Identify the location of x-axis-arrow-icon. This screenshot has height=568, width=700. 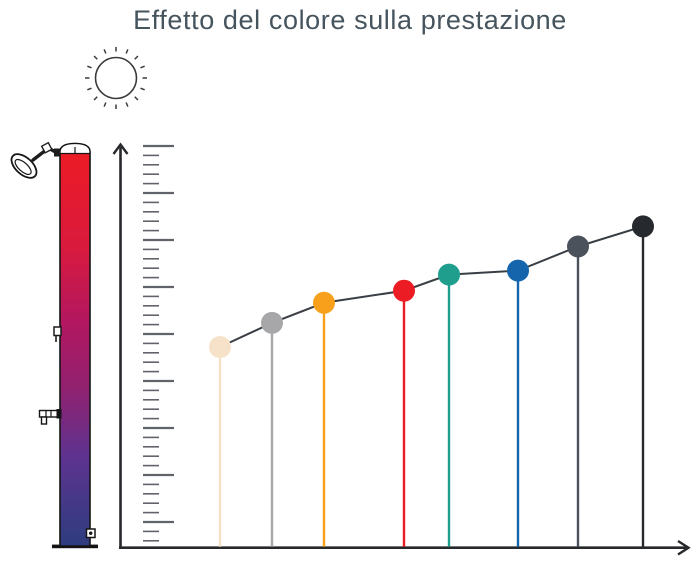
(684, 547).